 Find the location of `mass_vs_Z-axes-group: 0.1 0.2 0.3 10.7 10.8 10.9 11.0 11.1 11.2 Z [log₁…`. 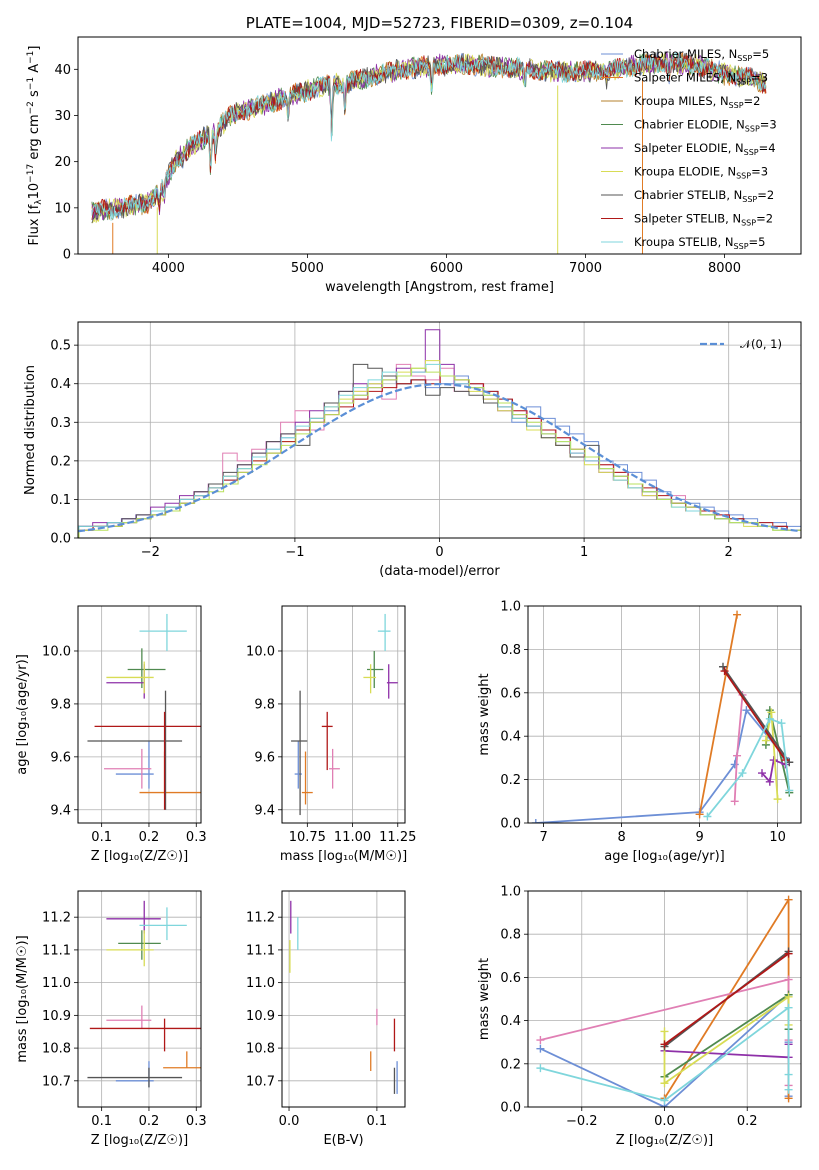

mass_vs_Z-axes-group: 0.1 0.2 0.3 10.7 10.8 10.9 11.0 11.1 11.2 Z [log₁… is located at coordinates (111, 1019).